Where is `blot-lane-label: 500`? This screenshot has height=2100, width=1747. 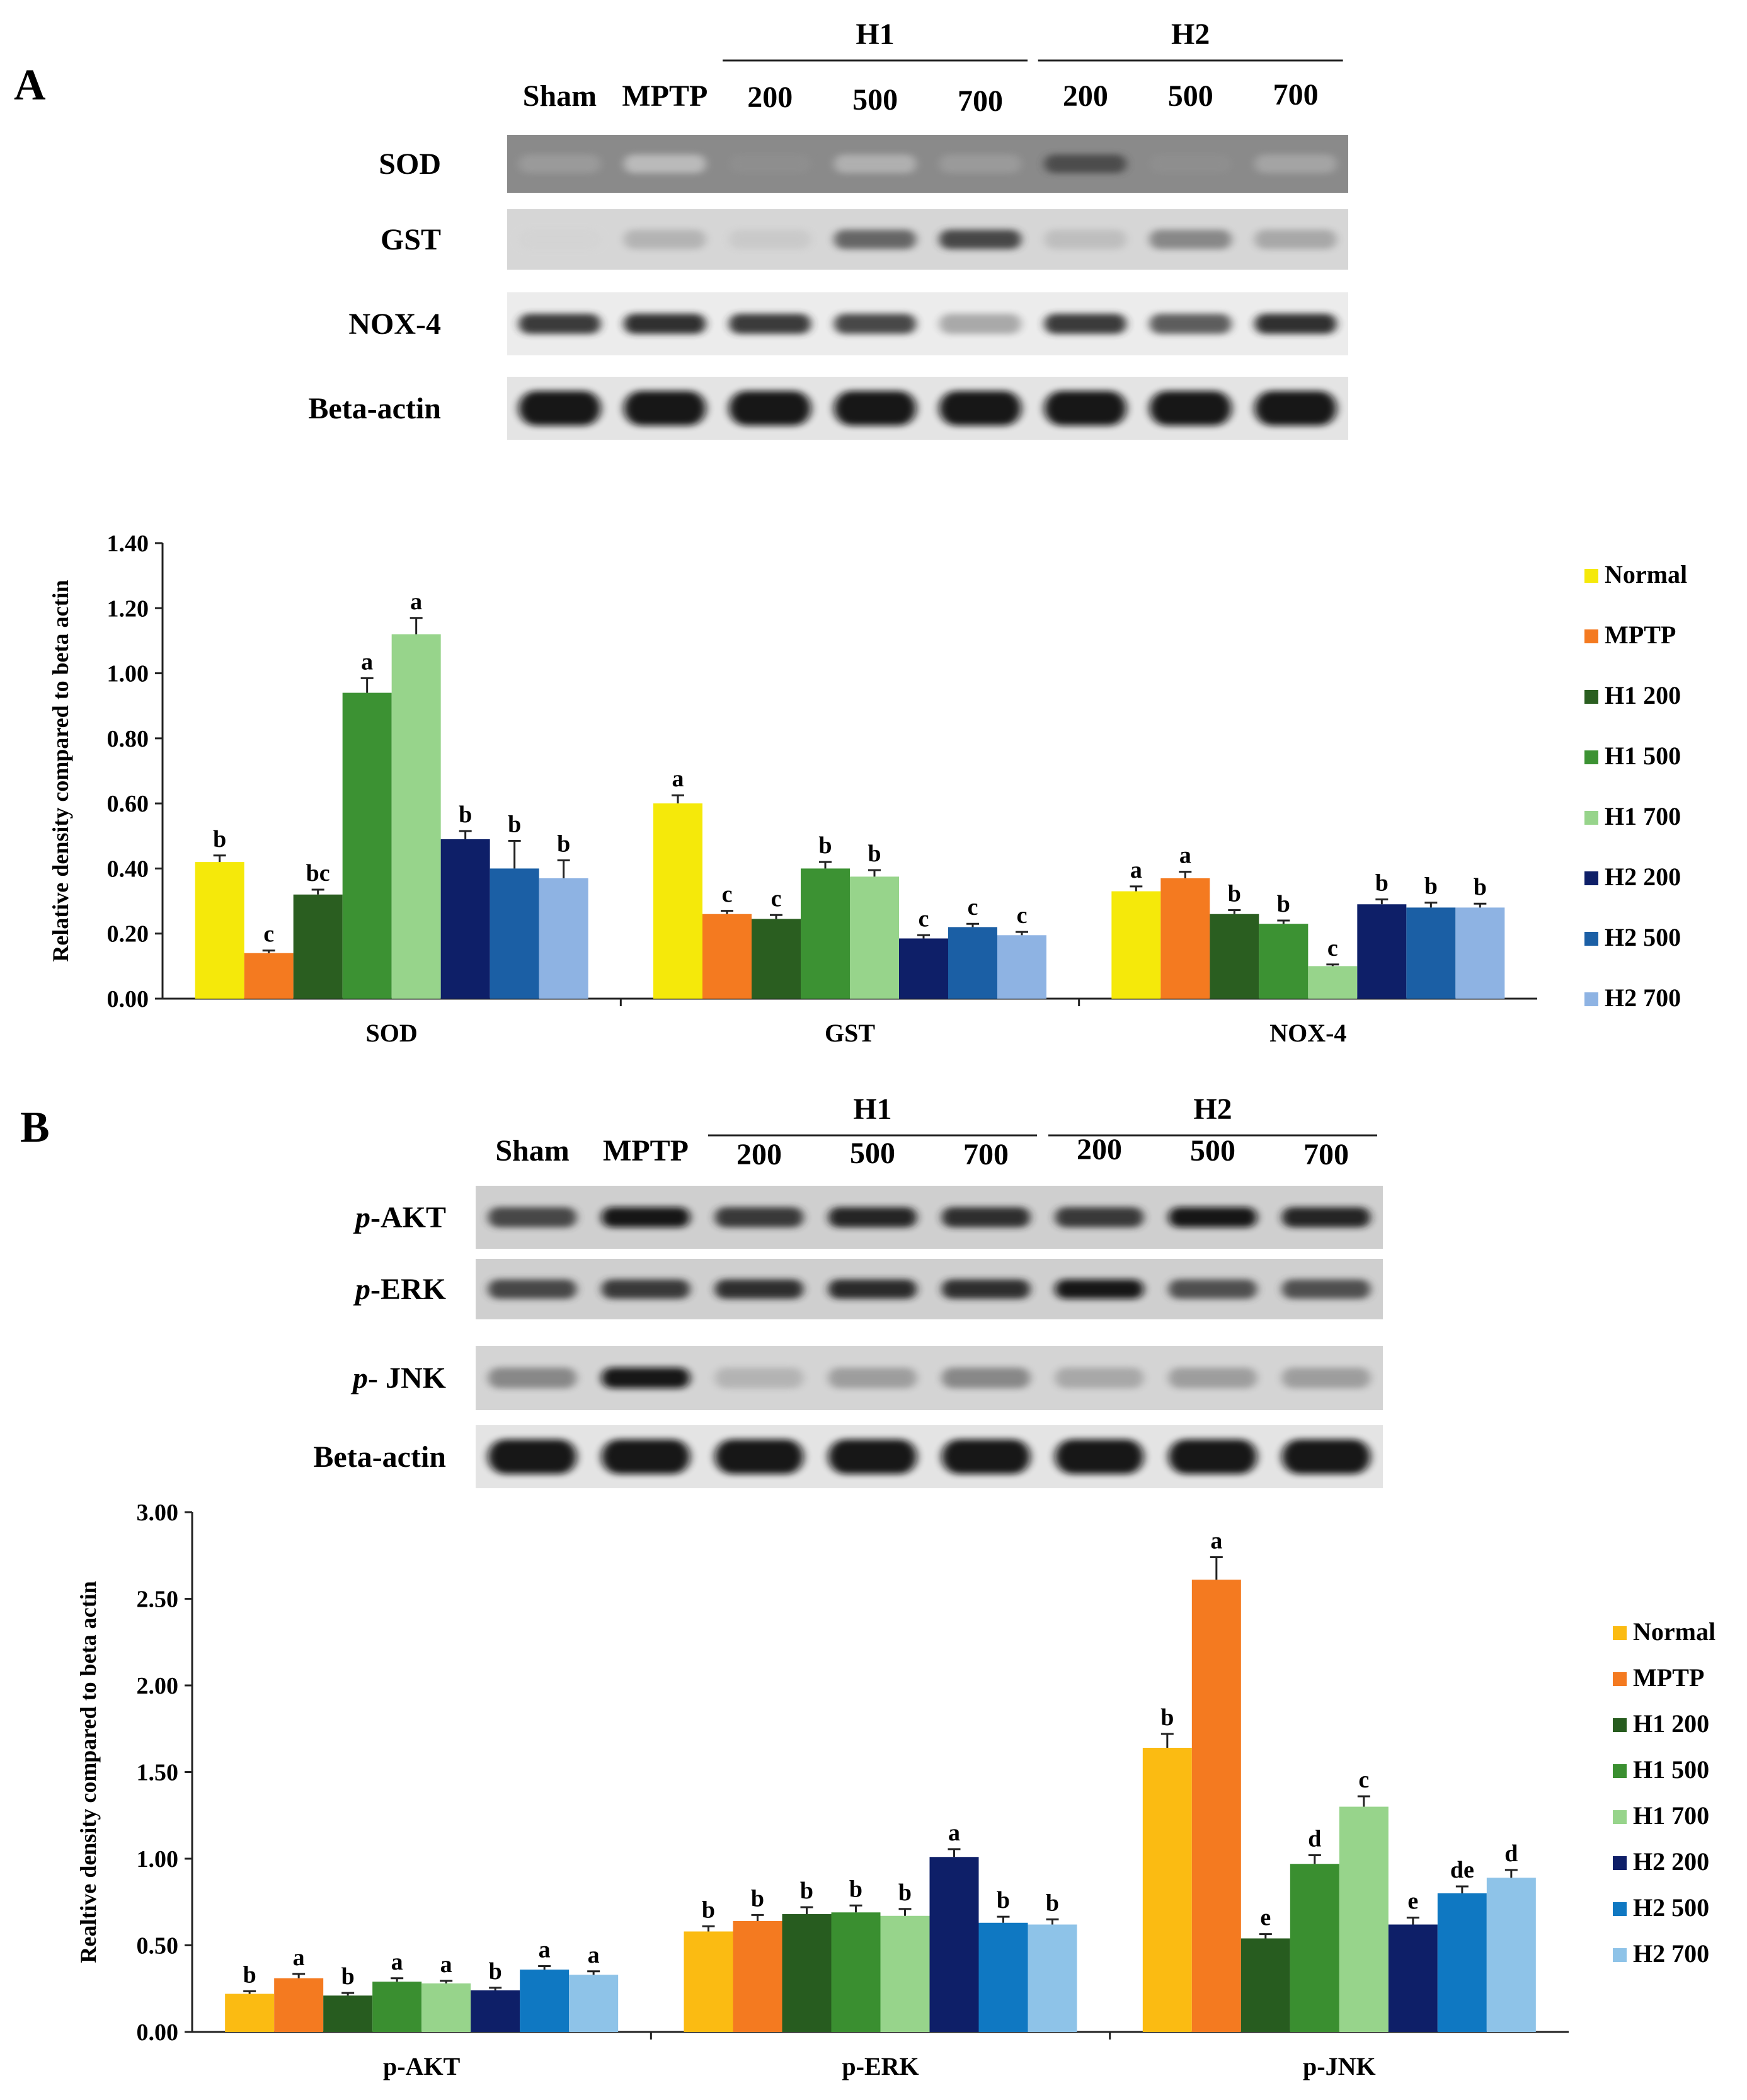
blot-lane-label: 500 is located at coordinates (1212, 1151).